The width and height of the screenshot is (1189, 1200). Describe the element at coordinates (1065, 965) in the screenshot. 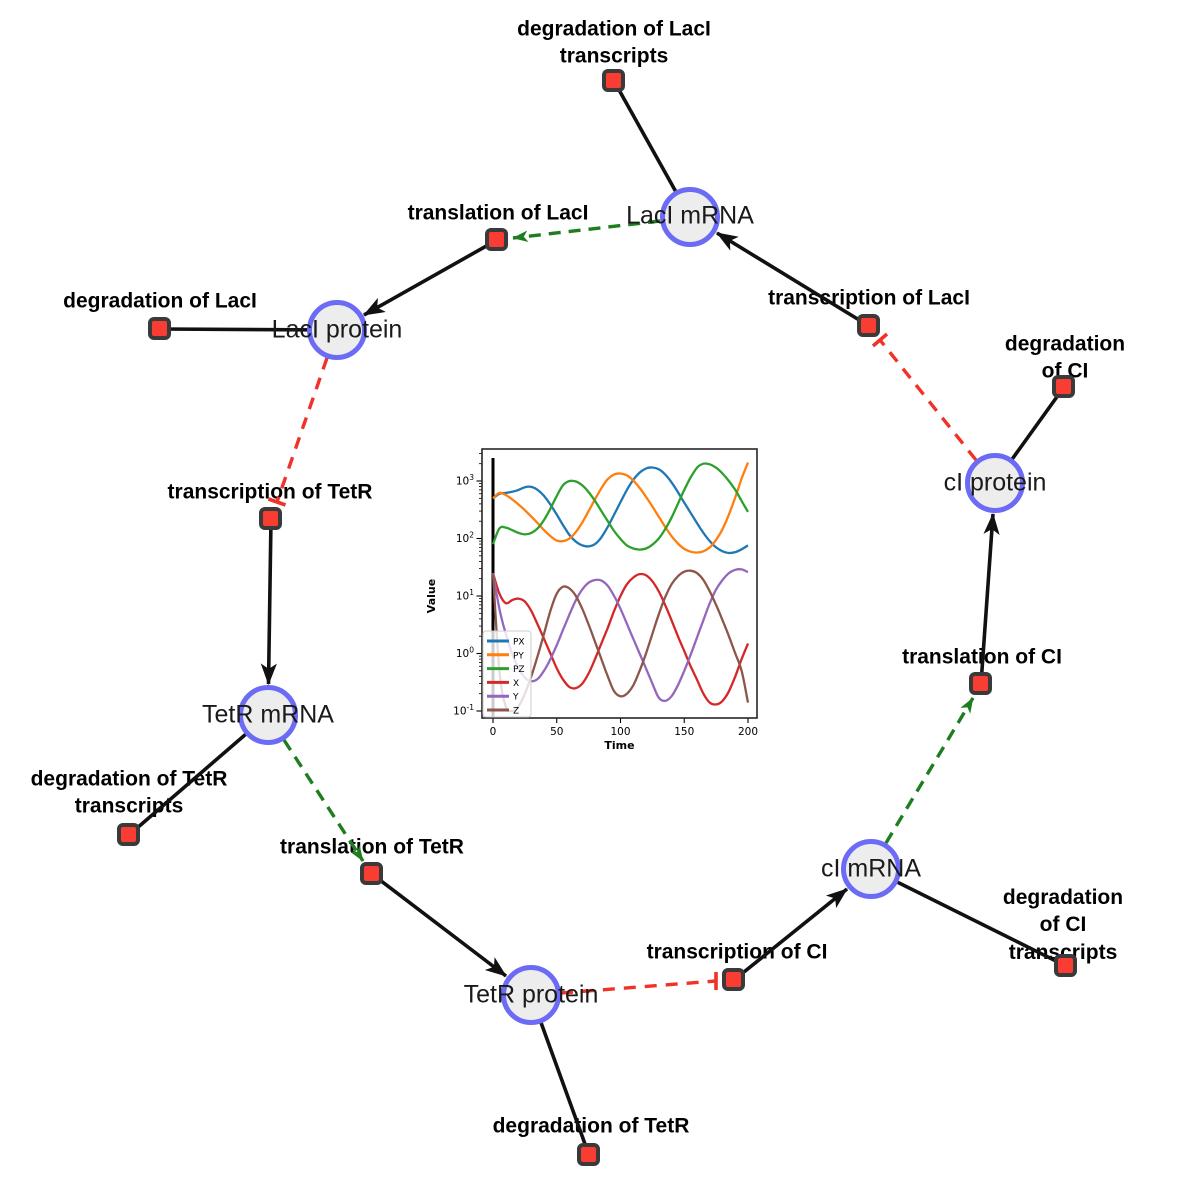

I see `reaction-node-deg-ci-transcripts` at that location.